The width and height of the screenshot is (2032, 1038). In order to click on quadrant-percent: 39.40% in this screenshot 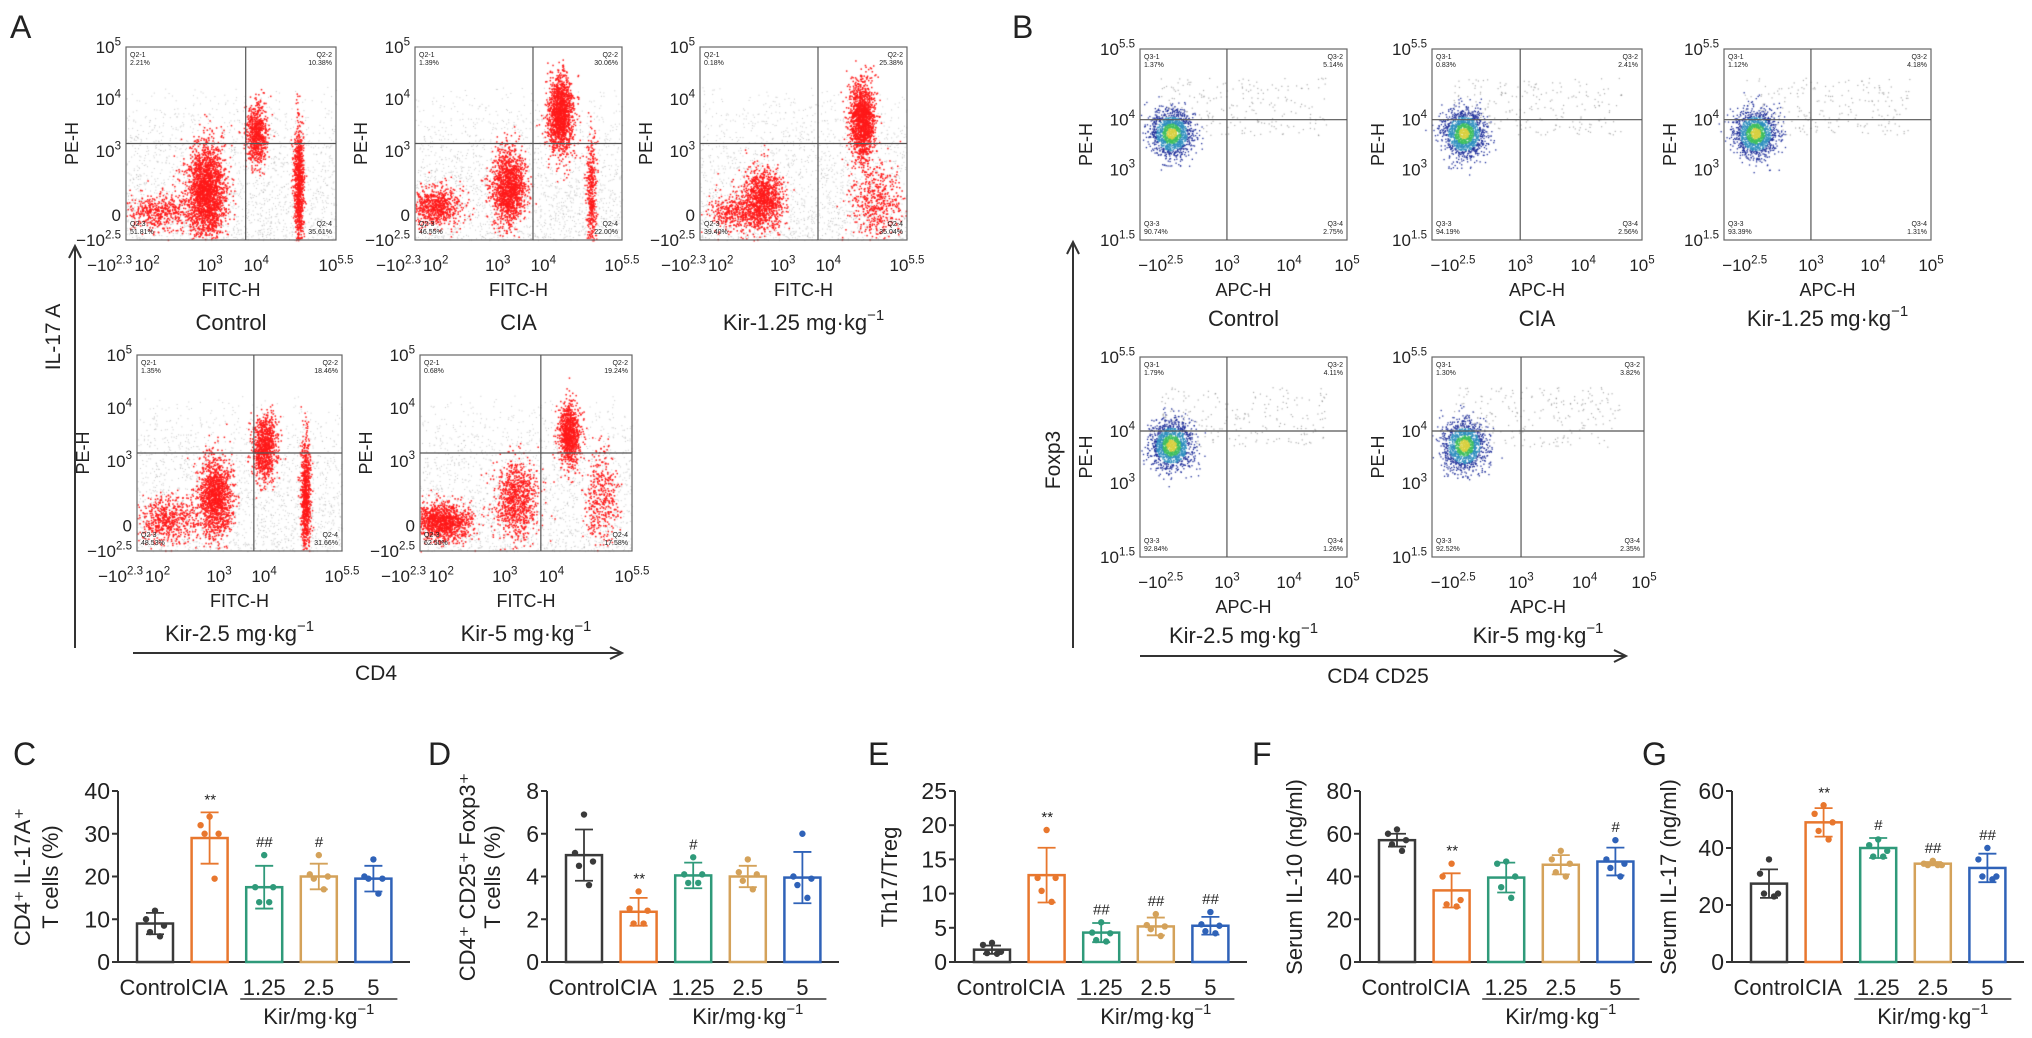, I will do `click(716, 232)`.